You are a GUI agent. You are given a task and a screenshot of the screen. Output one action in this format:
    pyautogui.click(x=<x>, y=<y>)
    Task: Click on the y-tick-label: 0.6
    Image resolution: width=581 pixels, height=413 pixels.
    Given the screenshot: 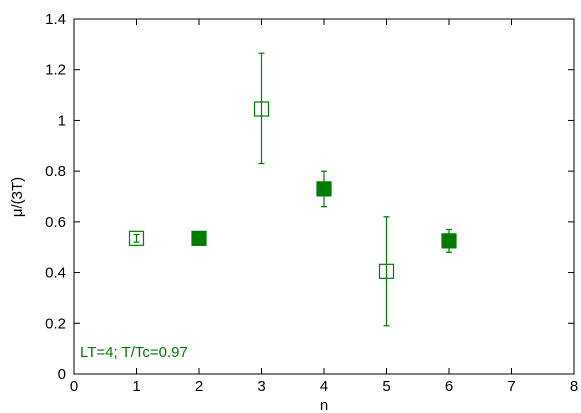 What is the action you would take?
    pyautogui.click(x=55, y=222)
    